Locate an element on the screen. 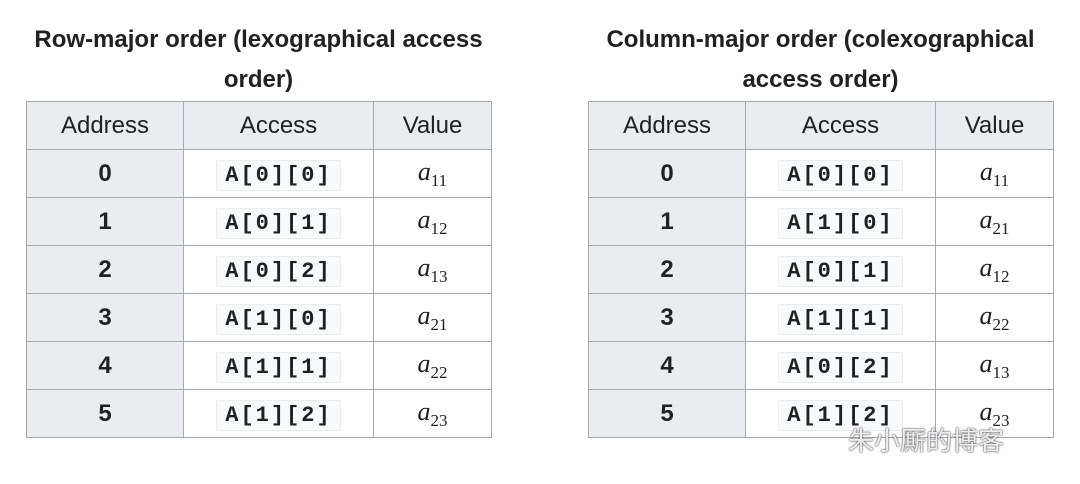 The width and height of the screenshot is (1080, 484). access-cell: A[0][1] is located at coordinates (840, 269).